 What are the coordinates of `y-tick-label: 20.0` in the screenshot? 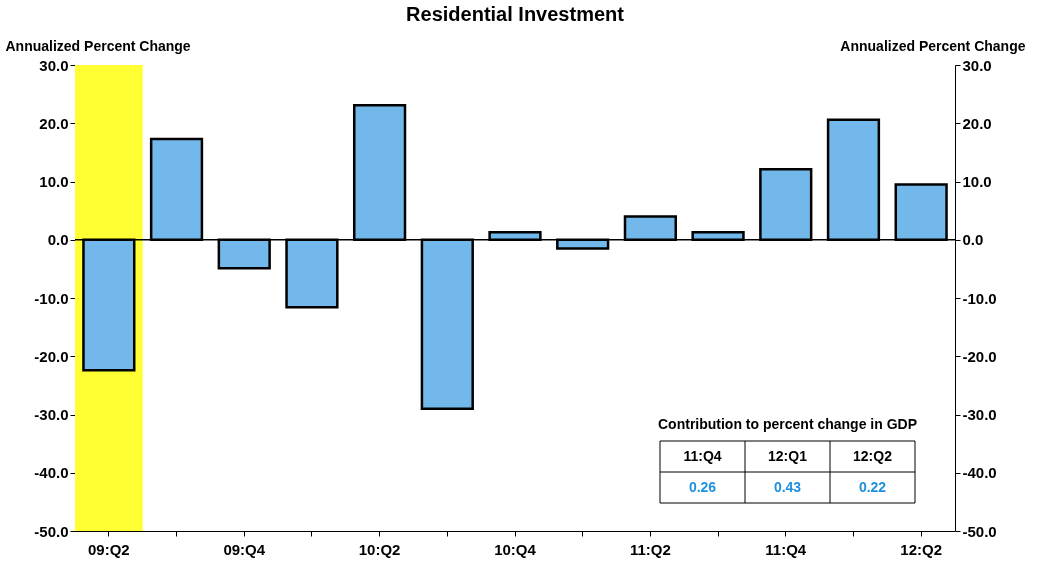 It's located at (54, 123).